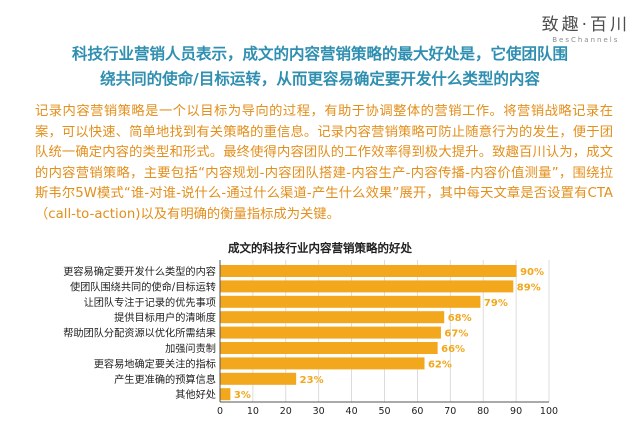  I want to click on category-label: 更容易地确定要关注的指标, so click(155, 363).